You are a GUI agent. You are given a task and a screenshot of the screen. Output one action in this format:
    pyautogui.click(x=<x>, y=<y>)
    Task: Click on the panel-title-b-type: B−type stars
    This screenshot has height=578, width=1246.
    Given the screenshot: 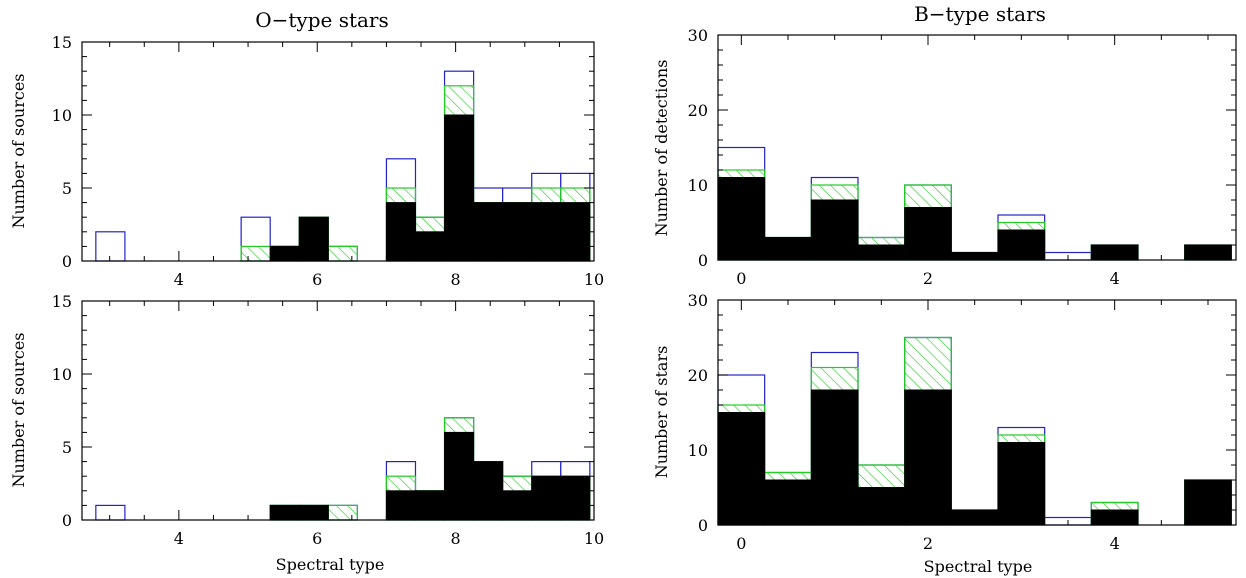 What is the action you would take?
    pyautogui.click(x=980, y=14)
    